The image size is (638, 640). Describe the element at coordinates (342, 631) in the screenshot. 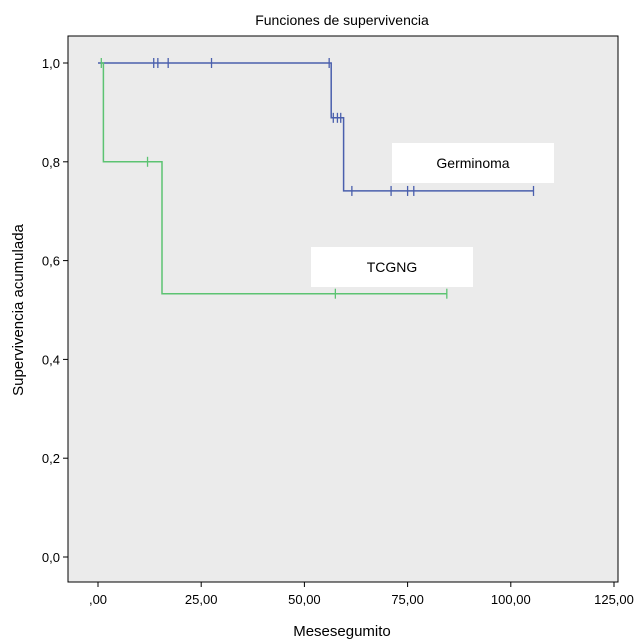

I see `x-axis-label: Mesesegumito` at that location.